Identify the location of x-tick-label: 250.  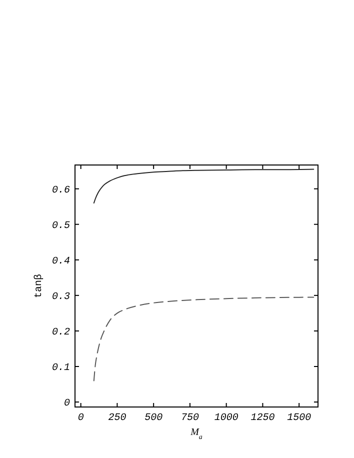
(117, 418).